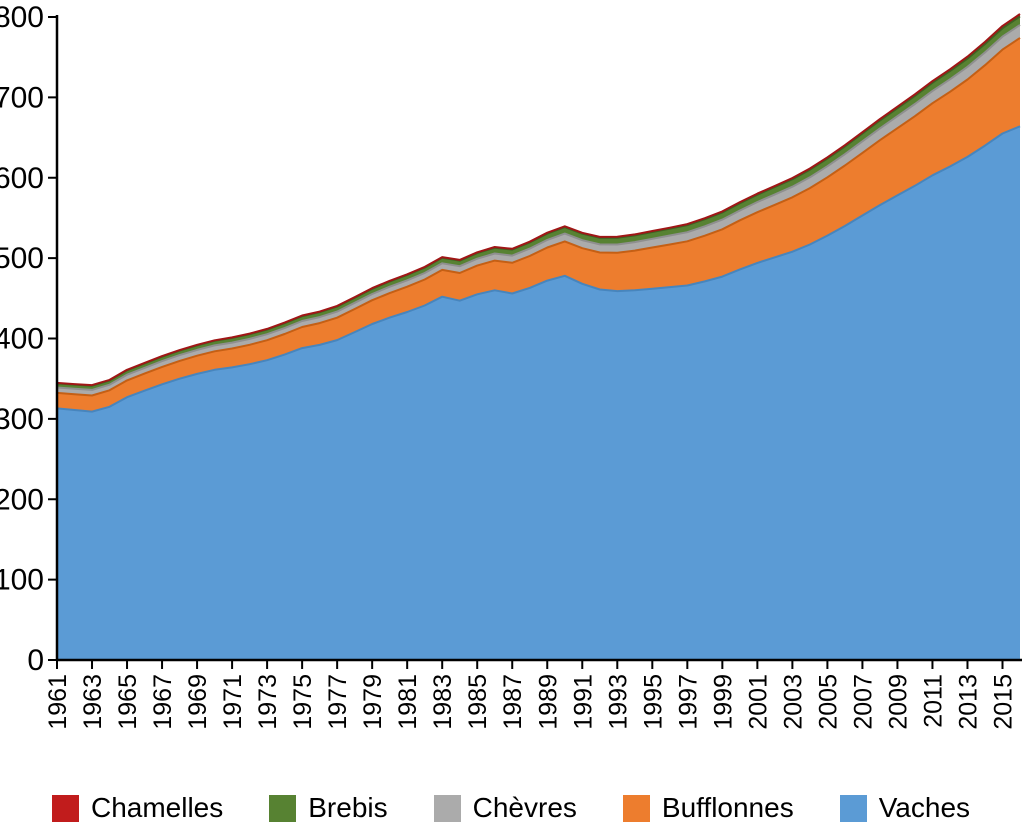  I want to click on x-tick-label: 2005, so click(828, 702).